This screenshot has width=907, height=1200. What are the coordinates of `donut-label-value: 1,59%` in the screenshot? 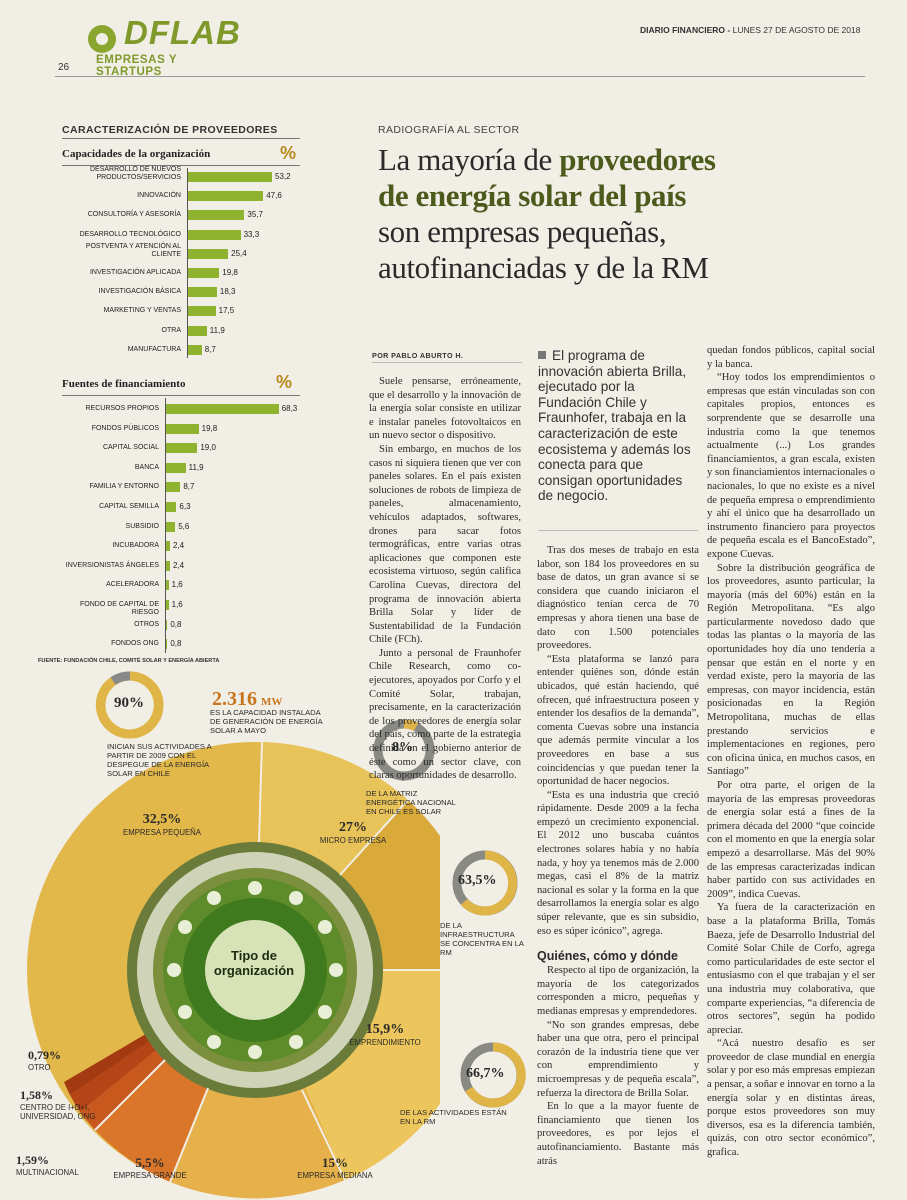 It's located at (32, 1160).